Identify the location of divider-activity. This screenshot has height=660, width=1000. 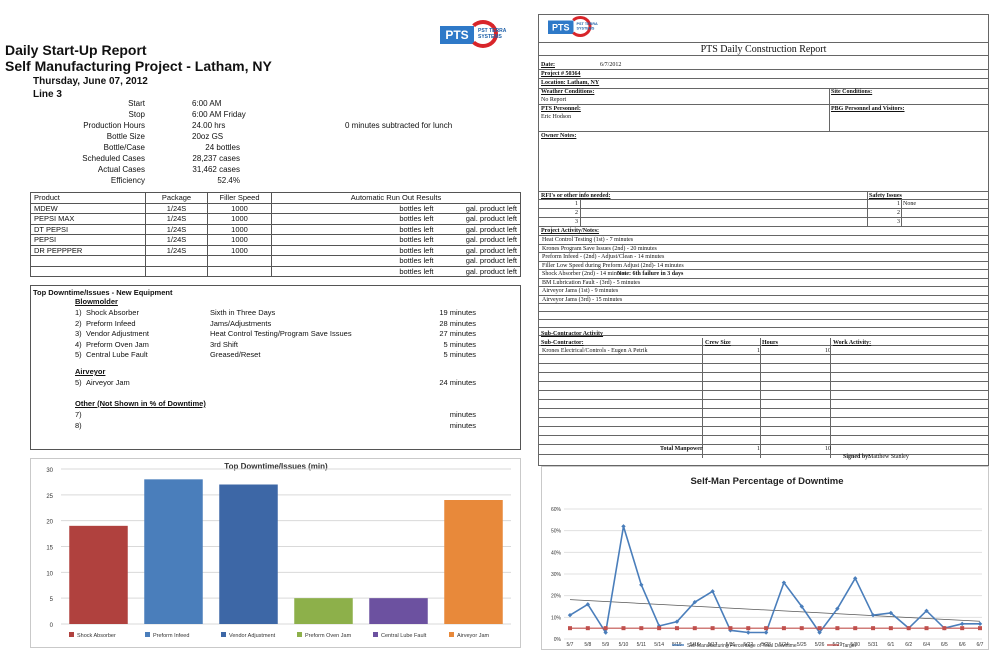
(830, 398).